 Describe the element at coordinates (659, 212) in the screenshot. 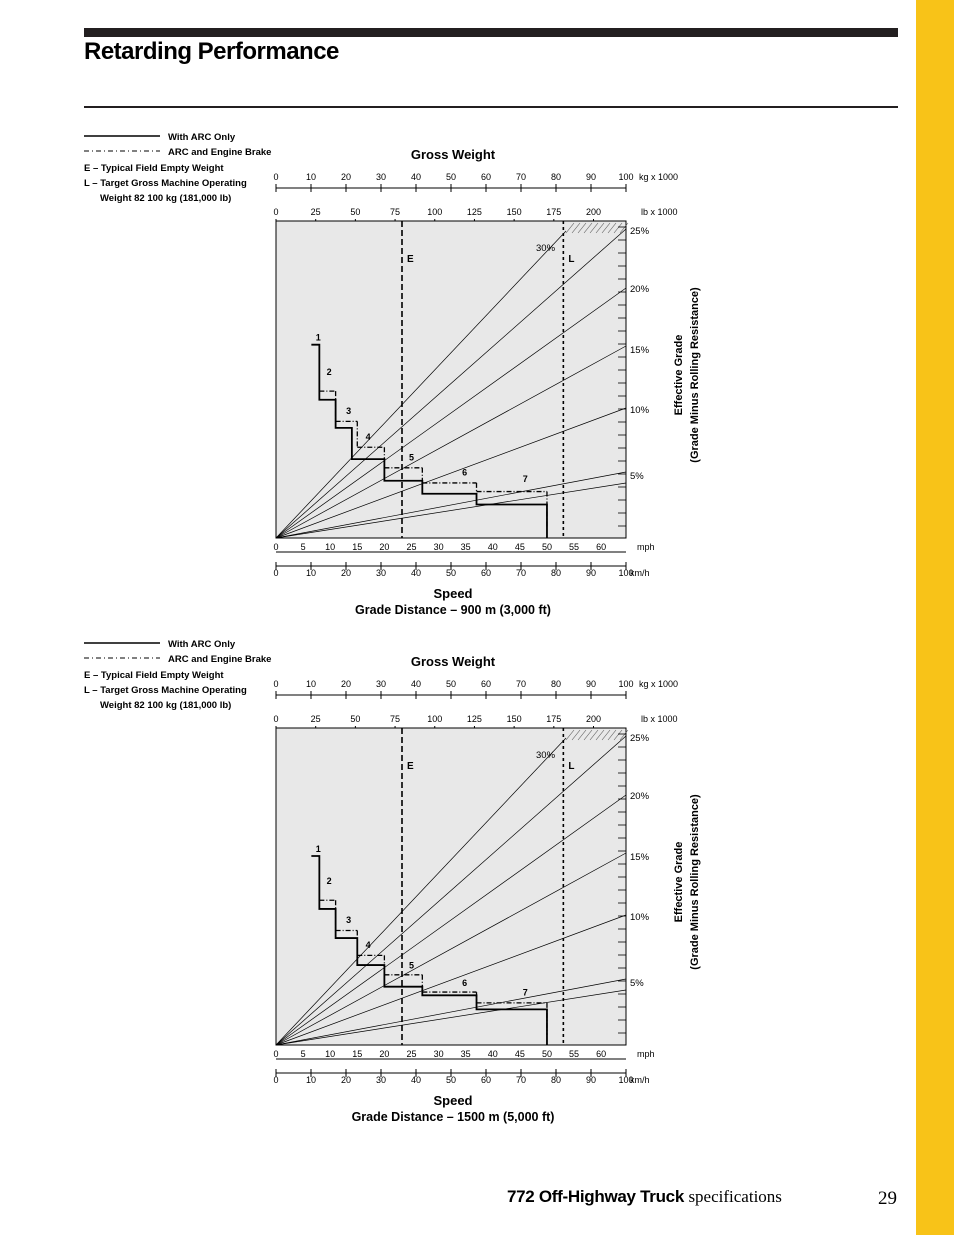

I see `lb-unit-label: lb x 1000` at that location.